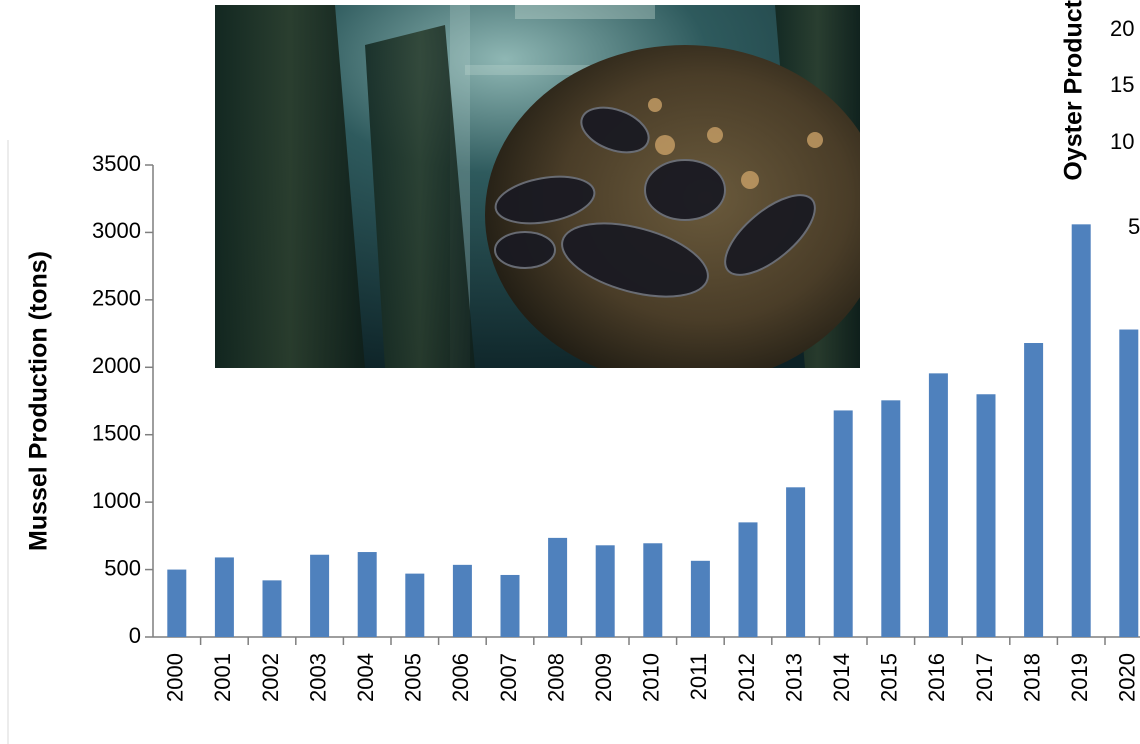 Image resolution: width=1140 pixels, height=744 pixels. Describe the element at coordinates (746, 677) in the screenshot. I see `x-tick-label: 2012` at that location.